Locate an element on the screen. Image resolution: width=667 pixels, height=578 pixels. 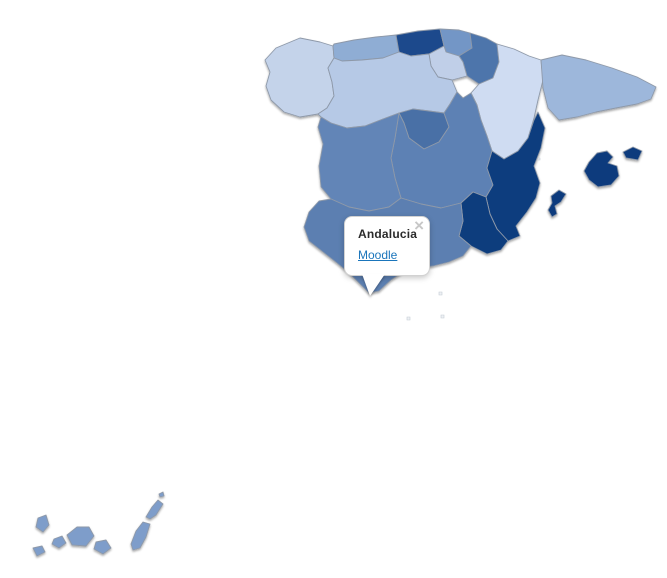
close-icon: × is located at coordinates (419, 225).